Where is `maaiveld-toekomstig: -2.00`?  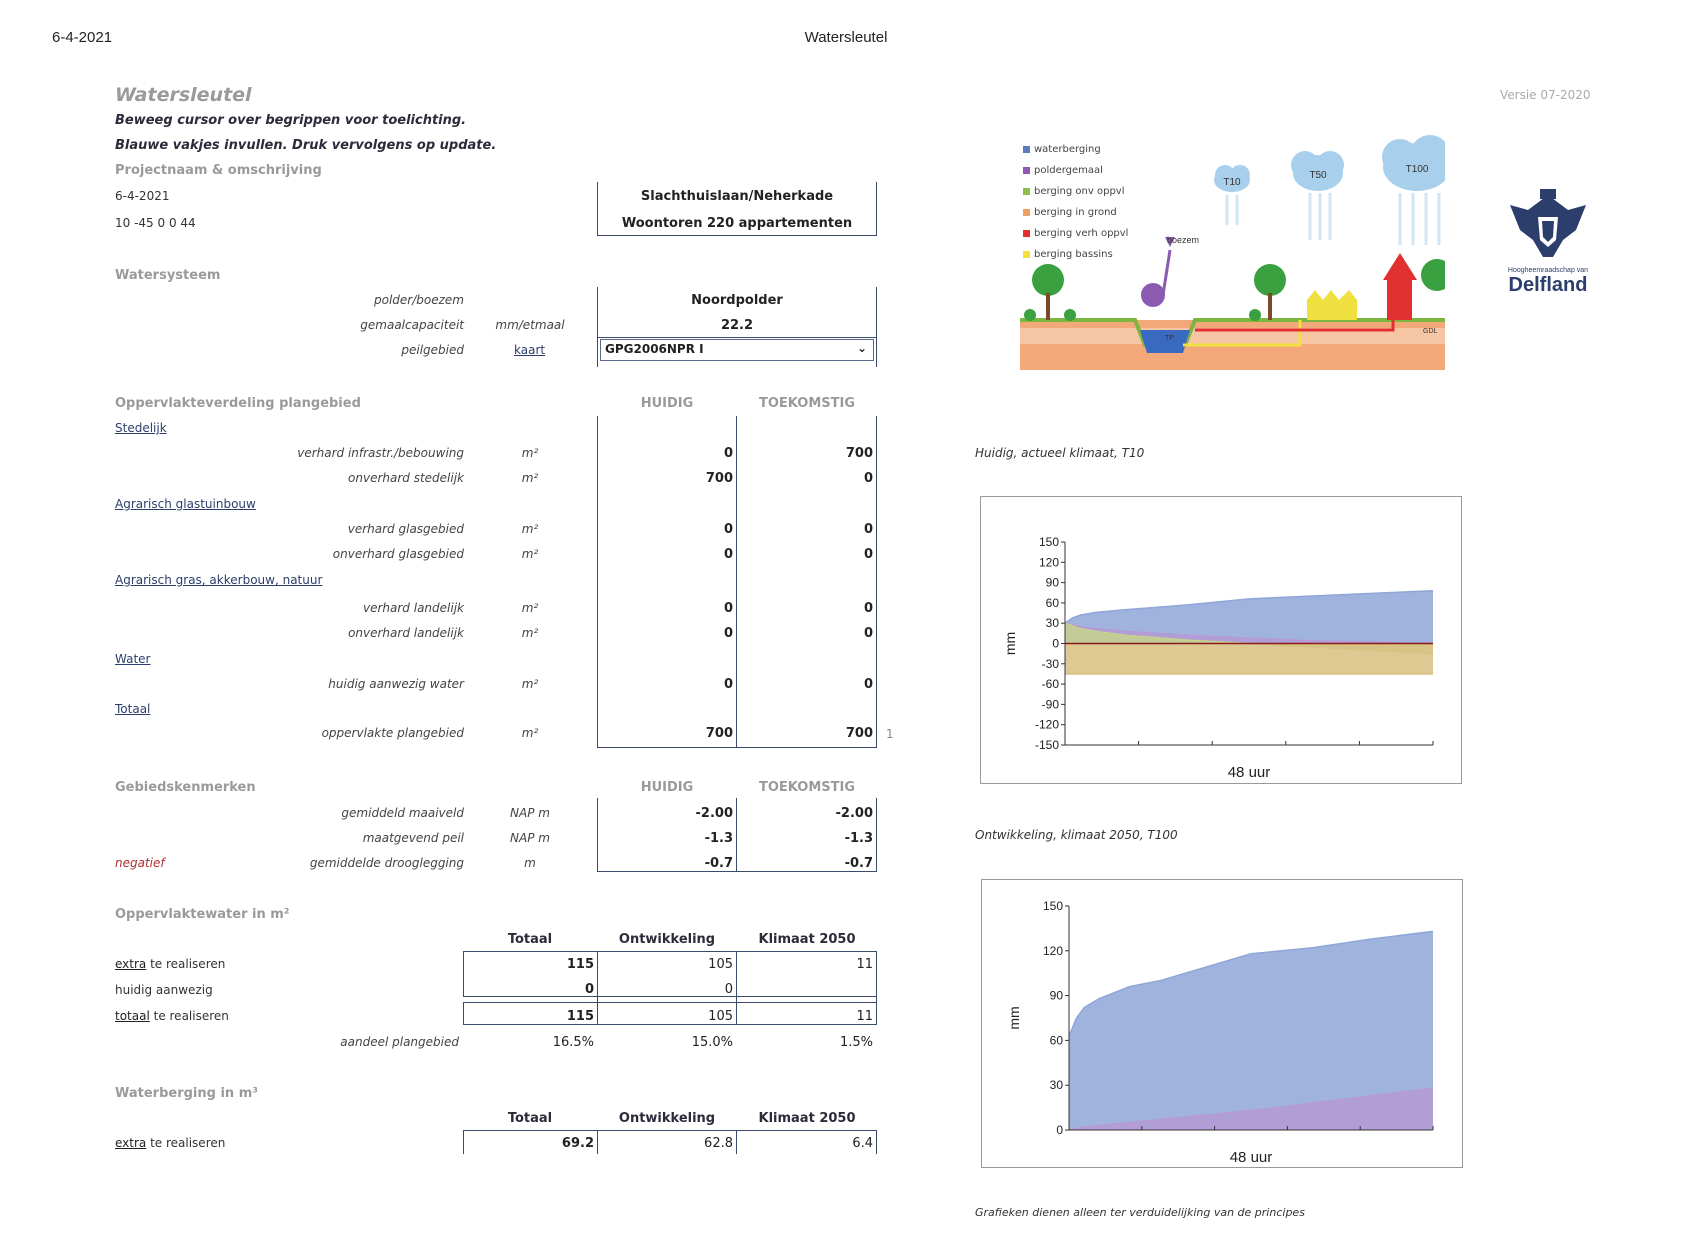 maaiveld-toekomstig: -2.00 is located at coordinates (854, 813).